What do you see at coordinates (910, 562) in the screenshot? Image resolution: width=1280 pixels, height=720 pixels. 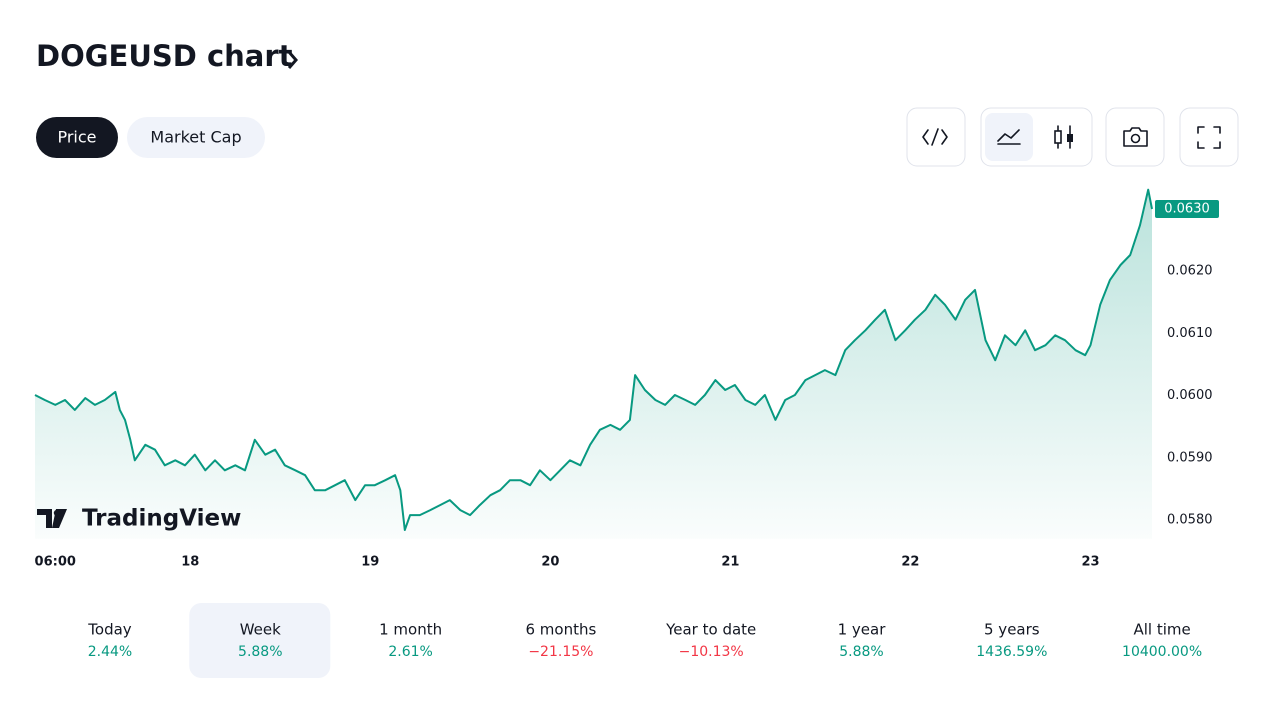 I see `x-tick-label: 22` at bounding box center [910, 562].